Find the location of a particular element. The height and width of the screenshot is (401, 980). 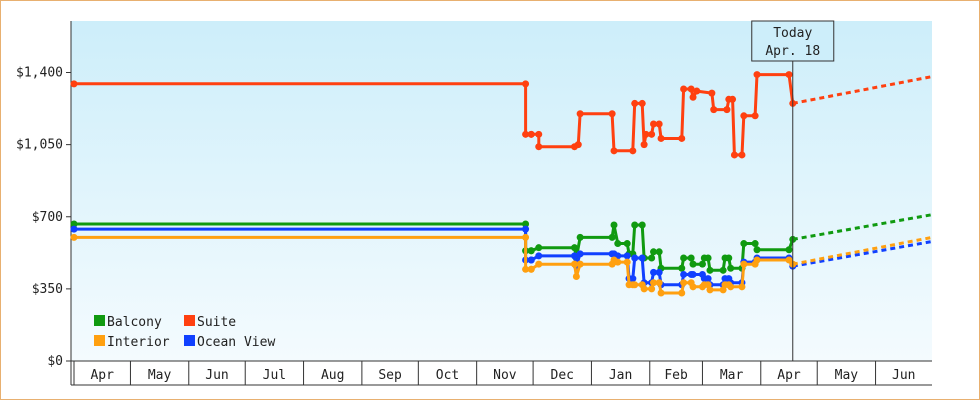

today-label-box is located at coordinates (793, 41).